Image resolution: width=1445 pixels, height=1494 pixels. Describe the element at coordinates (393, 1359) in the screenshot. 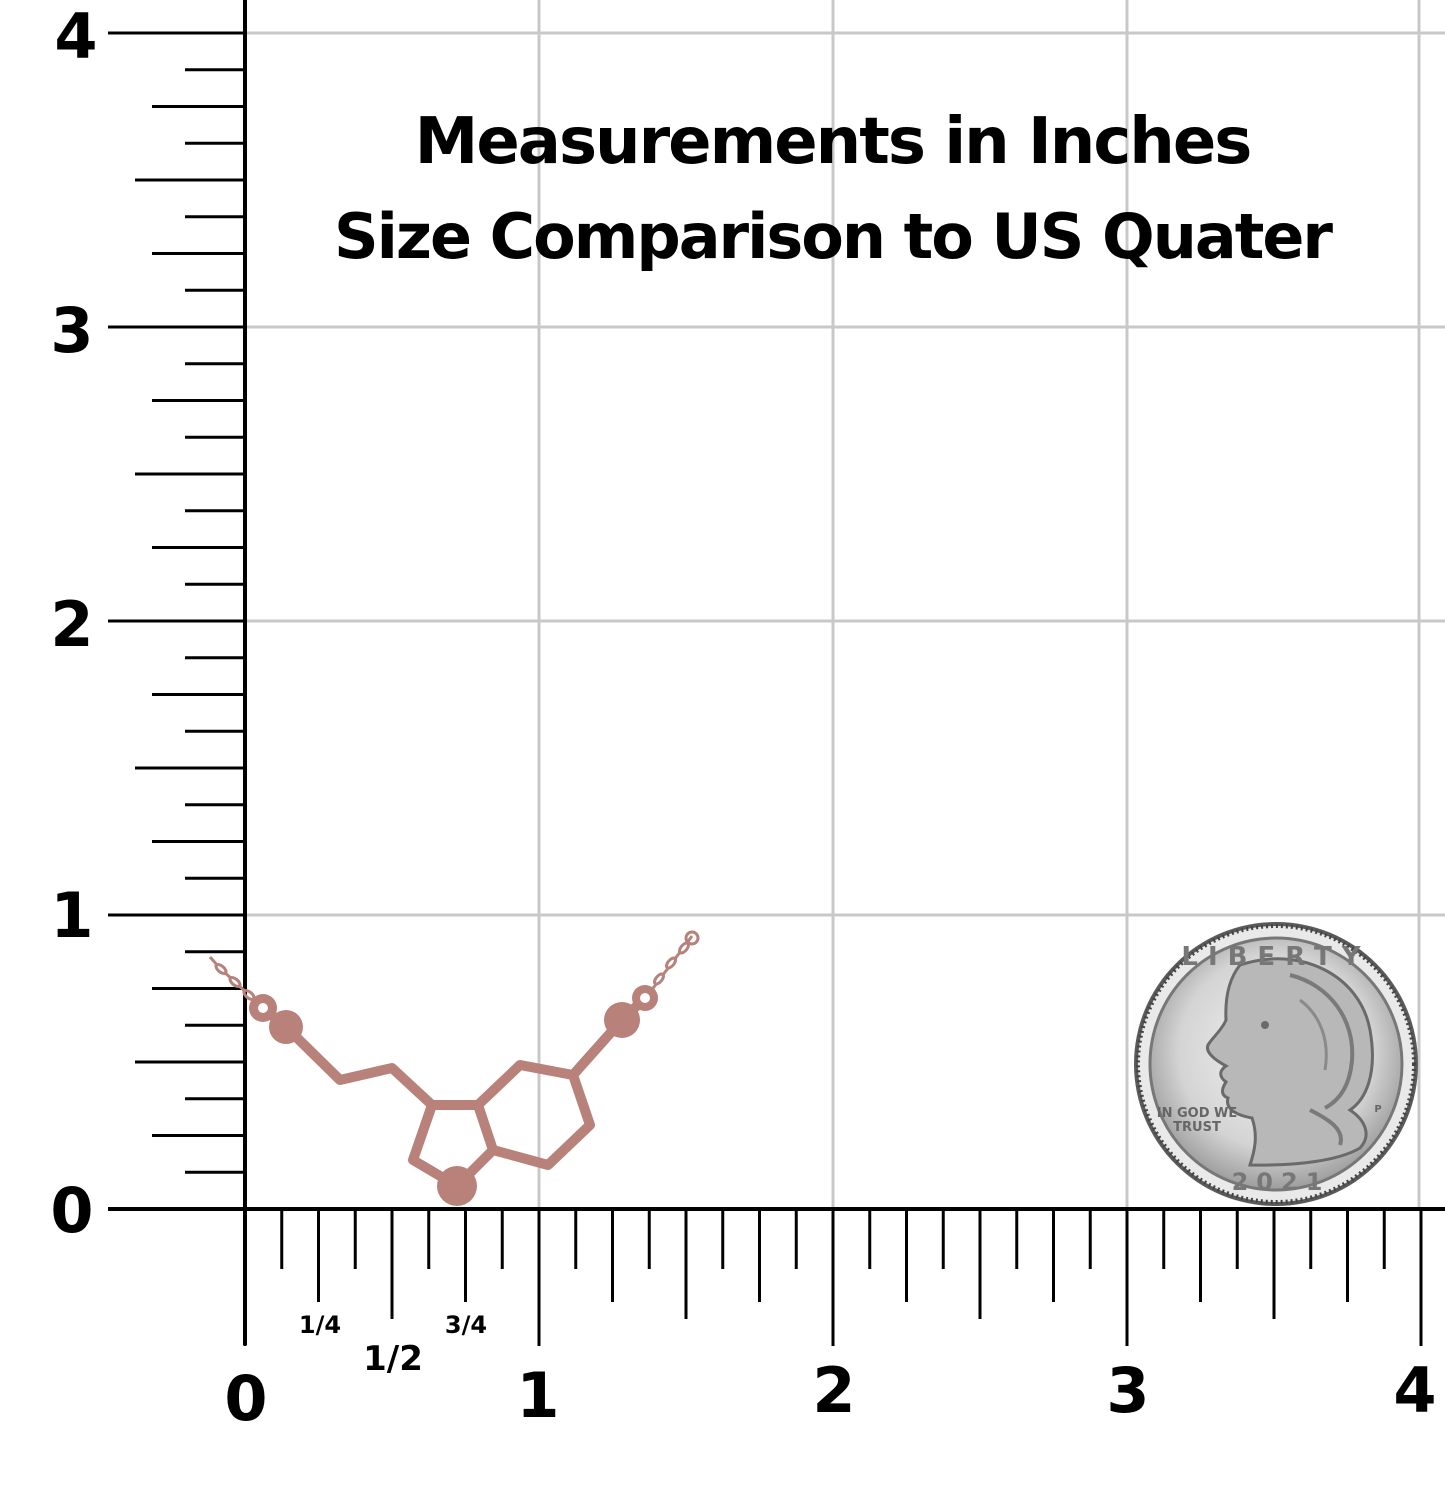

I see `x-fraction-half: 1/2` at that location.